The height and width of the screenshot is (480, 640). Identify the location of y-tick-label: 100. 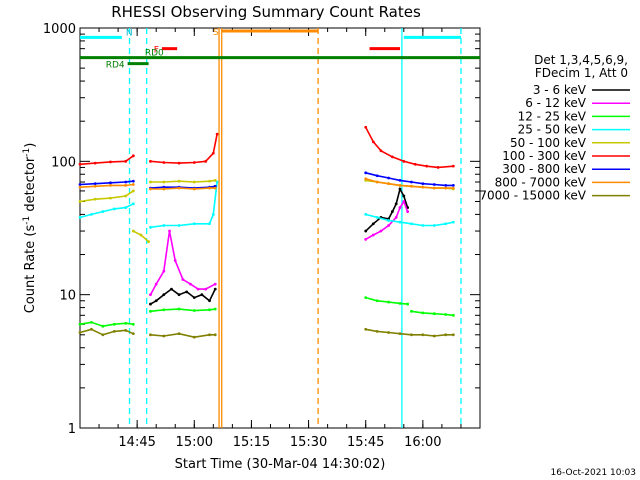
(63, 162).